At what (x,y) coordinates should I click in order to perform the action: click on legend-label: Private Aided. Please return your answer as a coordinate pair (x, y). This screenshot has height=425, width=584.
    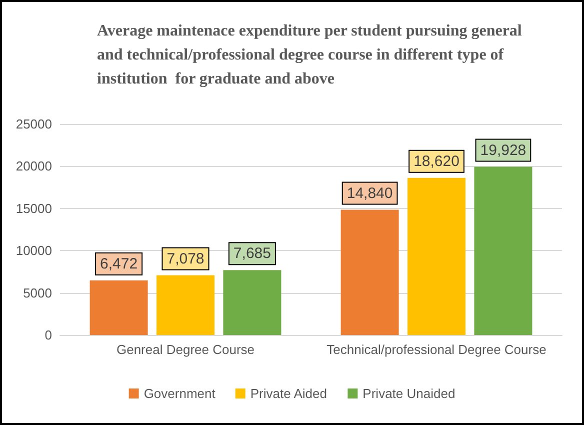
    Looking at the image, I should click on (288, 393).